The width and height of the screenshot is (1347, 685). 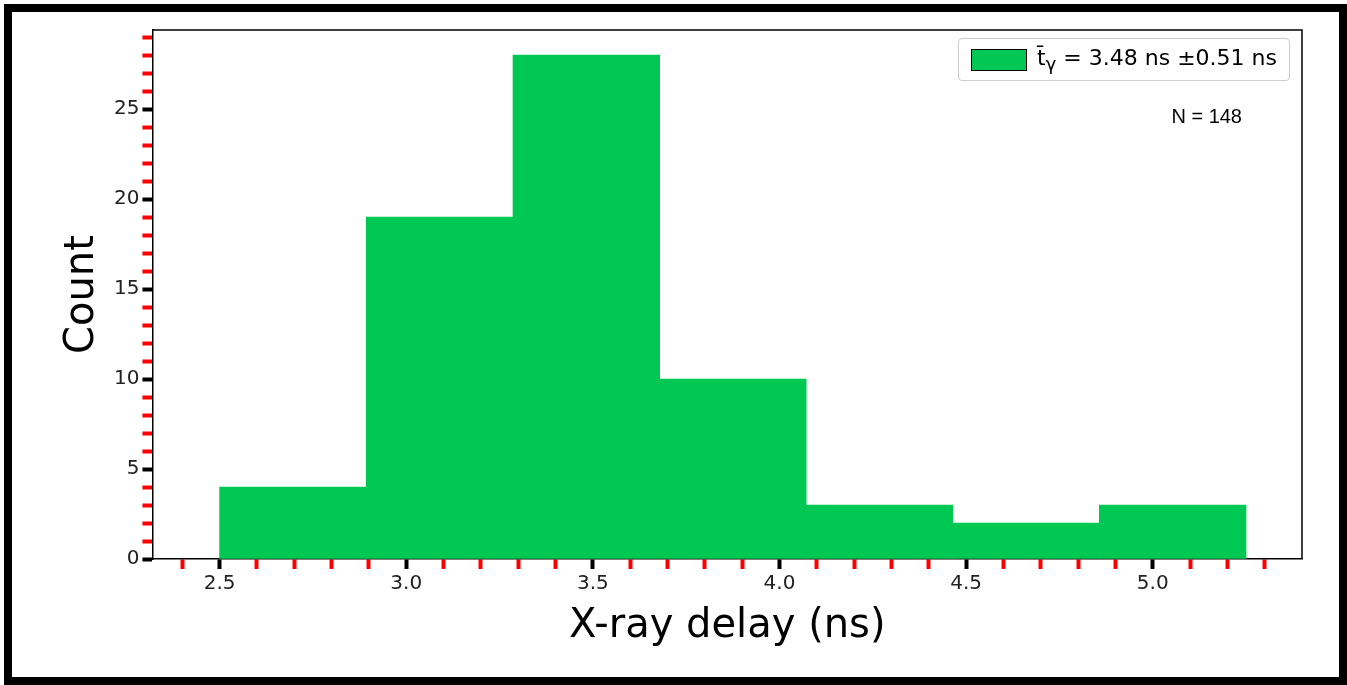 What do you see at coordinates (127, 107) in the screenshot?
I see `y-tick-label: 25` at bounding box center [127, 107].